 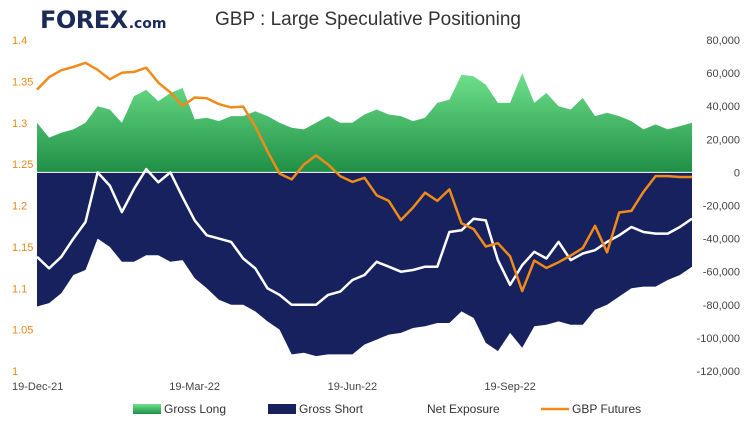 What do you see at coordinates (723, 74) in the screenshot?
I see `right-axis-tick-label: 60,000` at bounding box center [723, 74].